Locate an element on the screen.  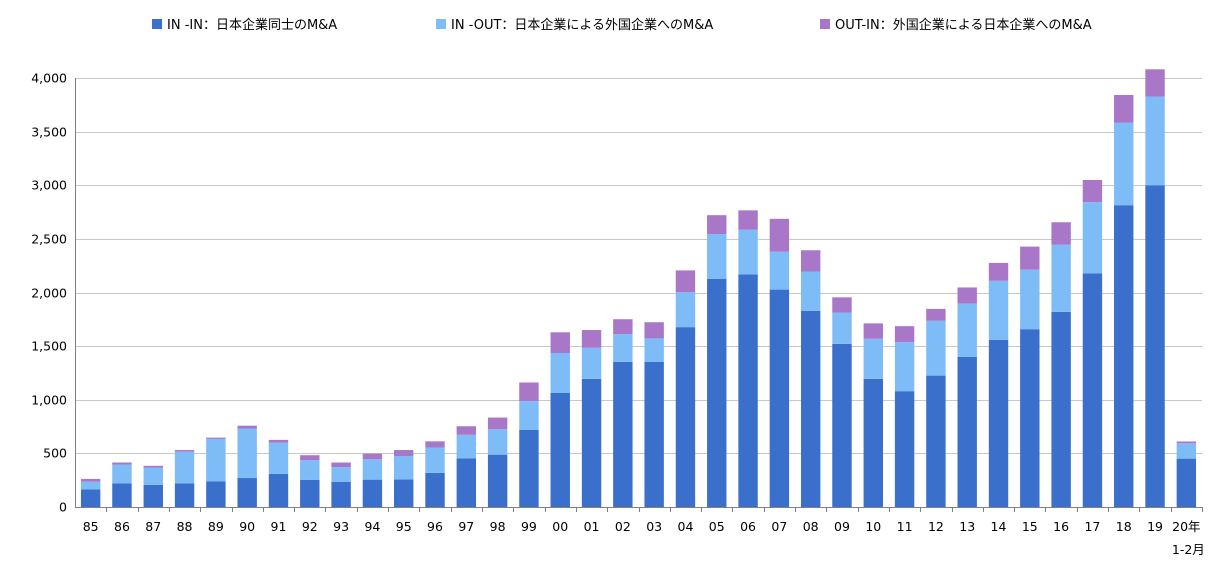
x-tick-label: 00 is located at coordinates (560, 526).